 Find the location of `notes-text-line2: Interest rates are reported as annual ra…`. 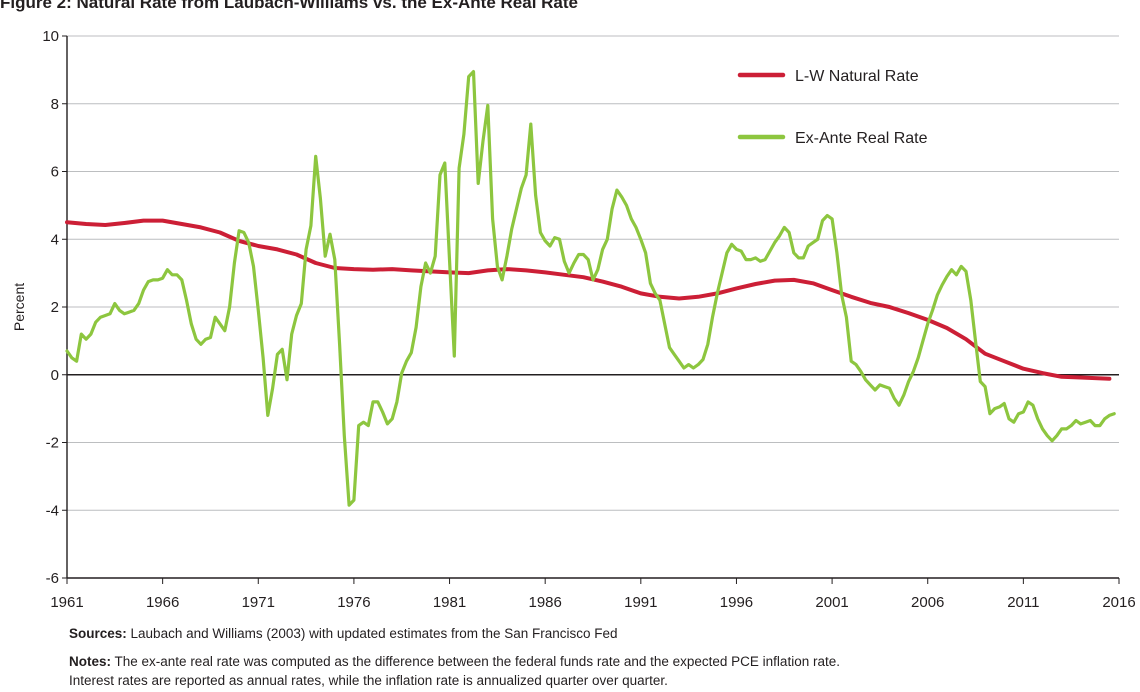

notes-text-line2: Interest rates are reported as annual ra… is located at coordinates (368, 680).